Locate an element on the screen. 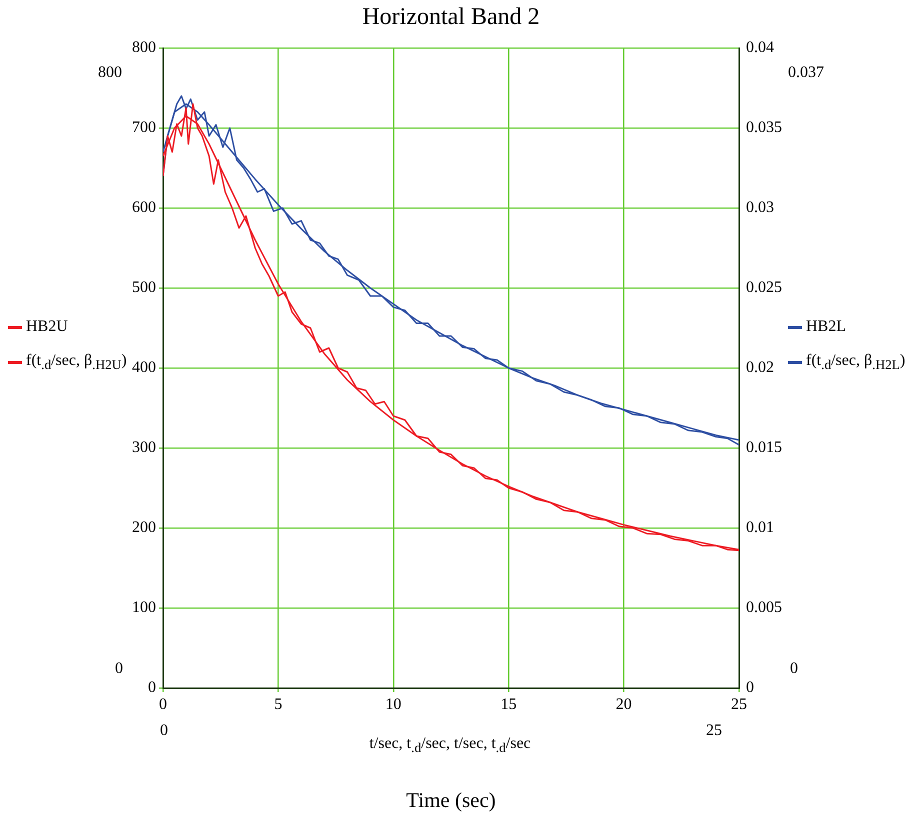  x-tick-label: 25 is located at coordinates (739, 704).